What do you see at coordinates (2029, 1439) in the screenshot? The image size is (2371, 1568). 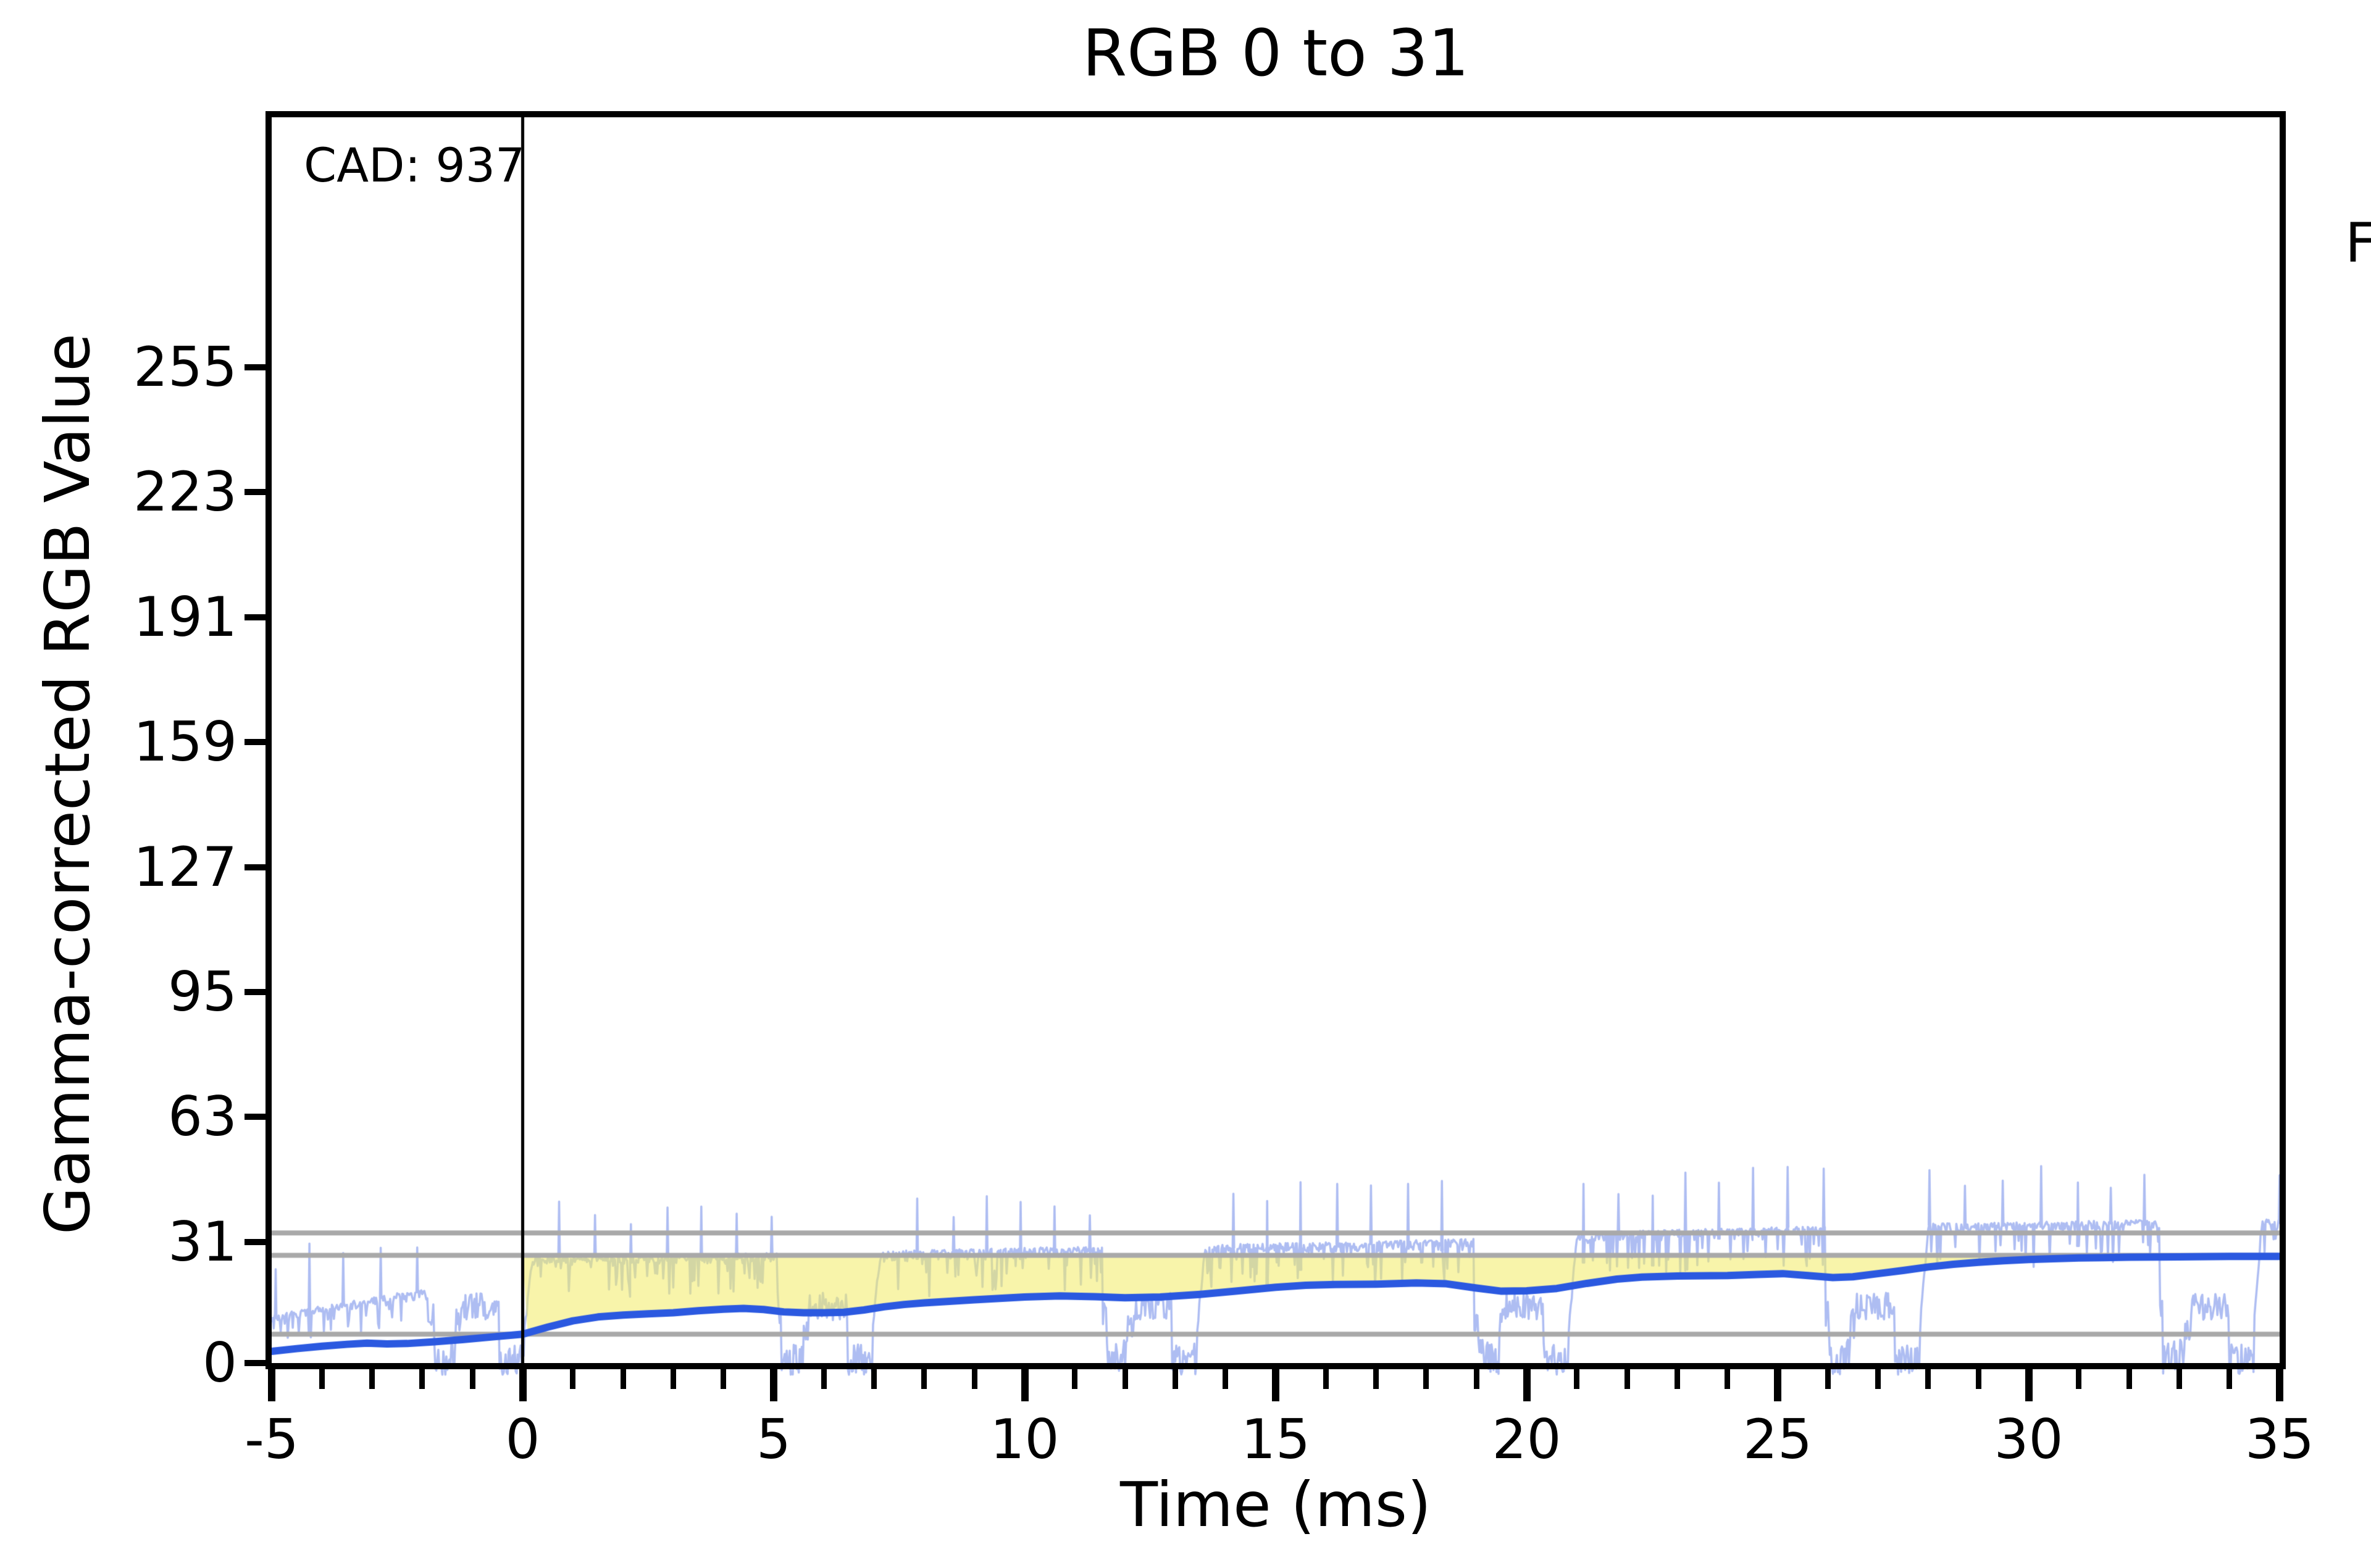 I see `x-axis-tick-label: 30` at bounding box center [2029, 1439].